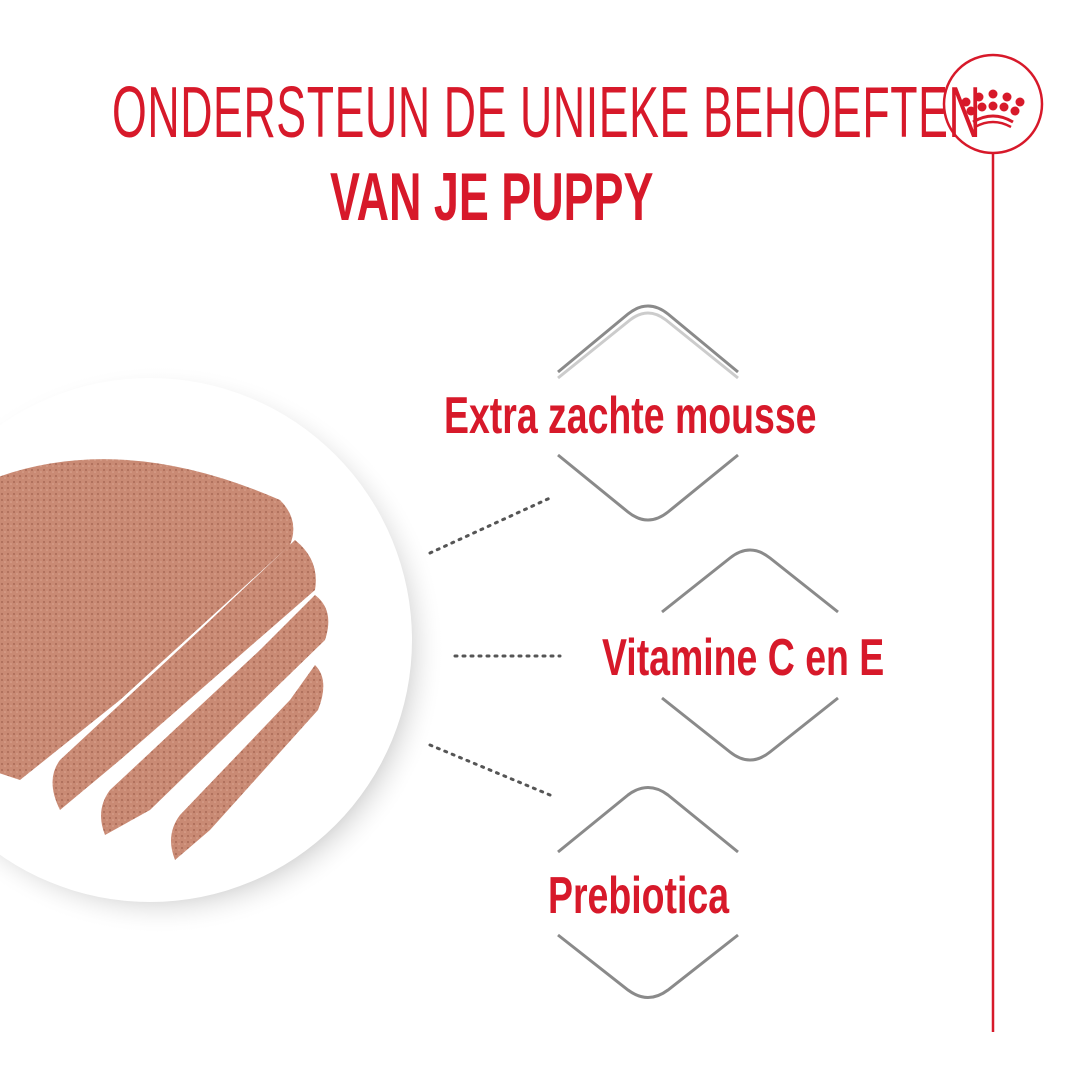 The image size is (1080, 1080). What do you see at coordinates (492, 197) in the screenshot?
I see `headline-line-2: VAN JE PUPPY` at bounding box center [492, 197].